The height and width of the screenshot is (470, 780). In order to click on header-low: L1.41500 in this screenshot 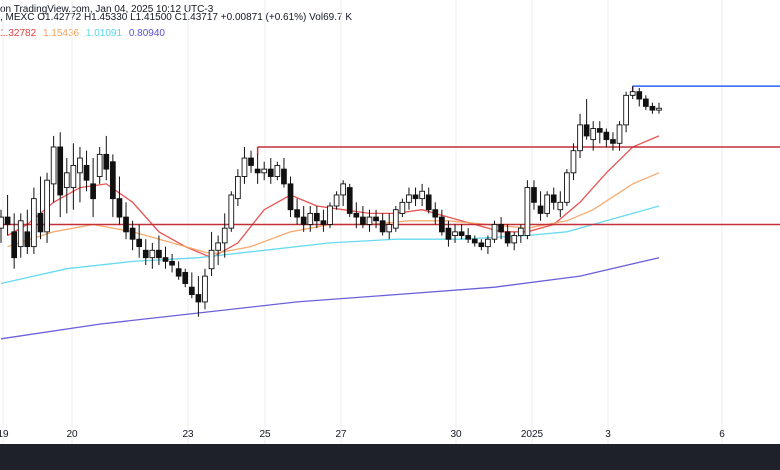, I will do `click(151, 17)`.